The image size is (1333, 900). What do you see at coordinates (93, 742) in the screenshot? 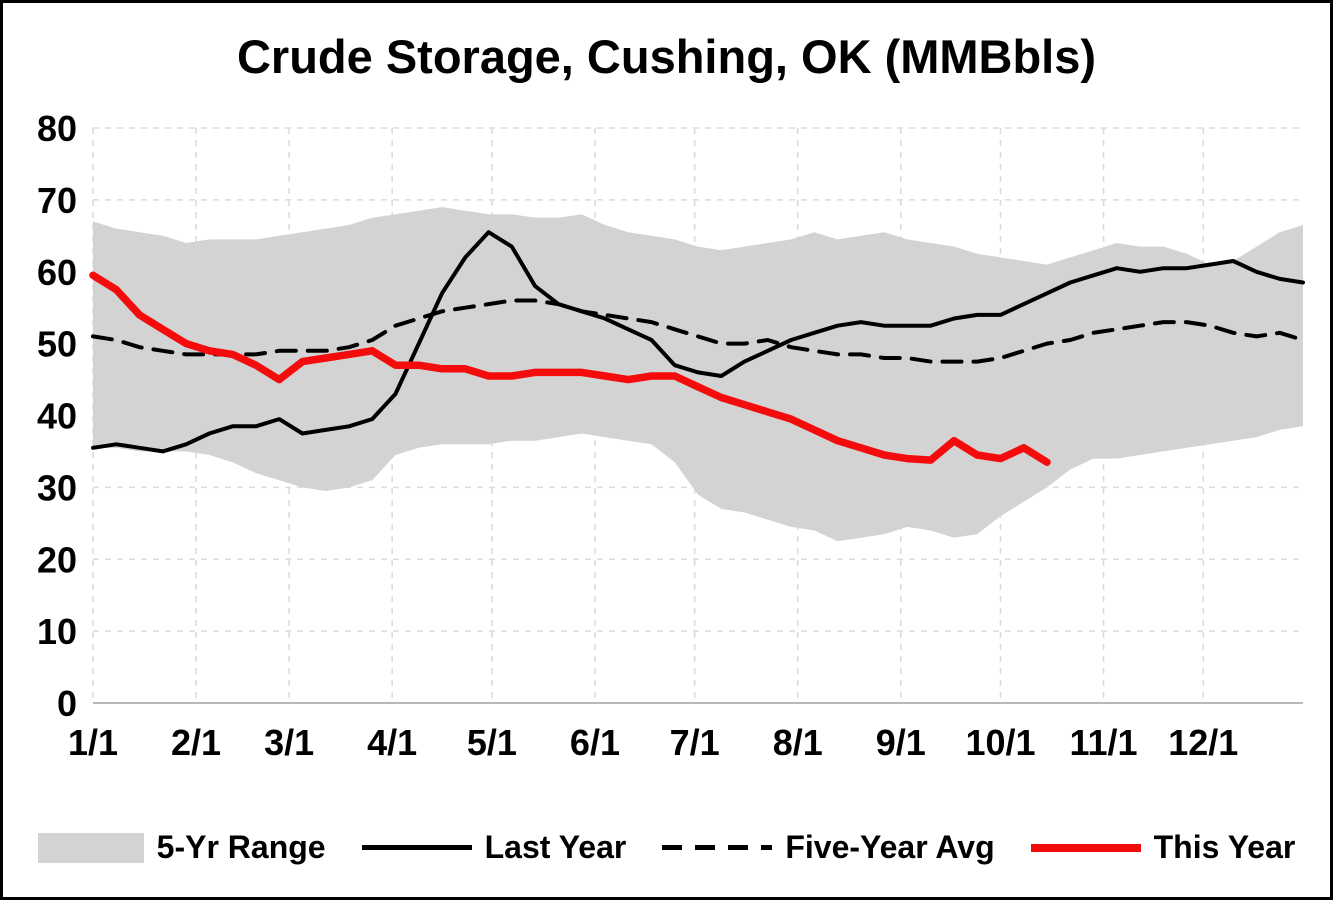
I see `x-tick-label: 1/1` at bounding box center [93, 742].